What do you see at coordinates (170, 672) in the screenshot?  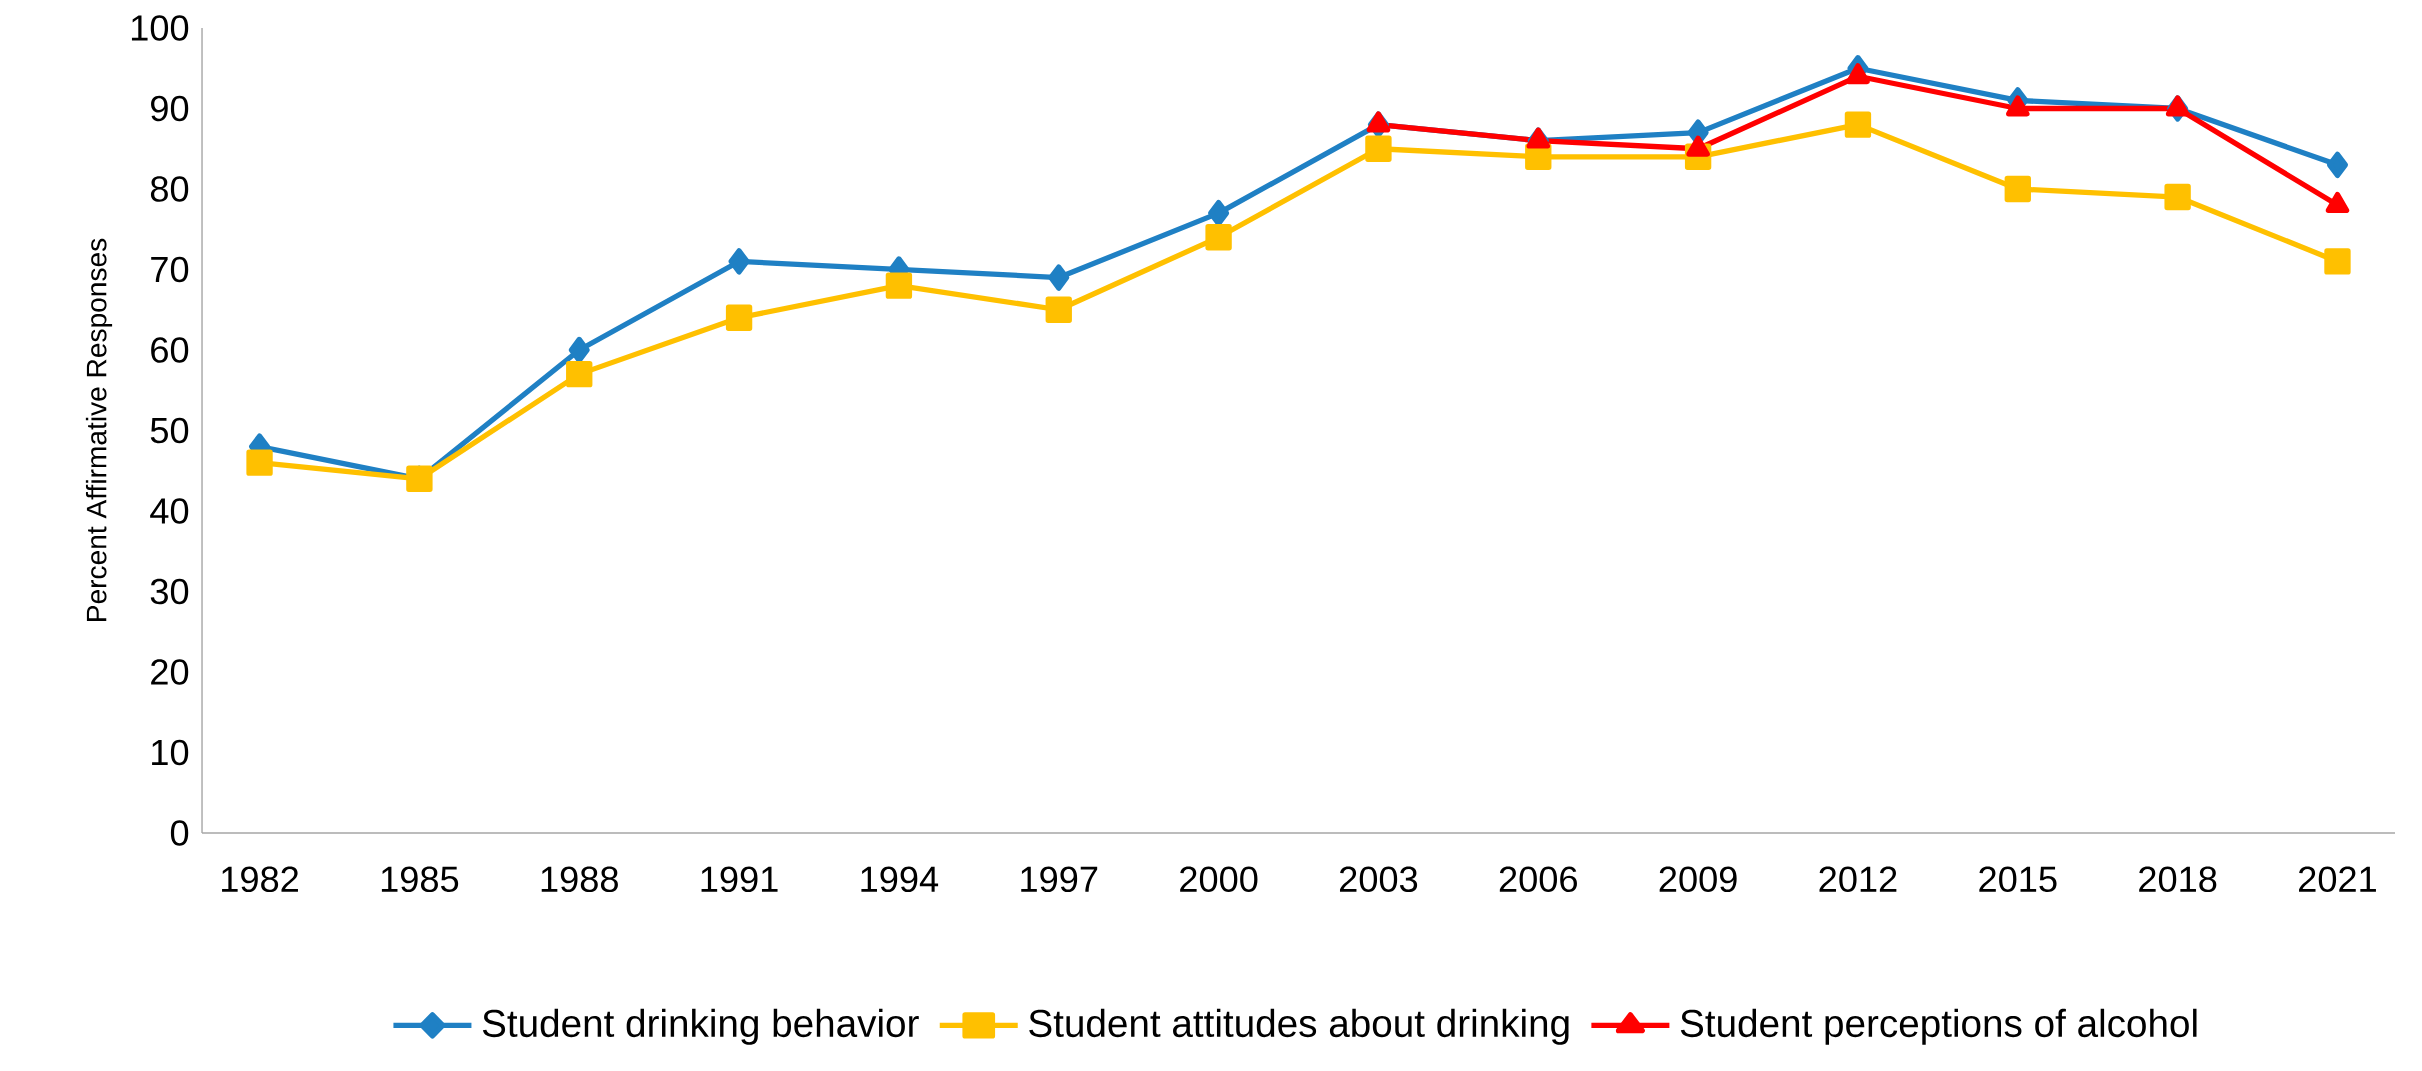 I see `y-tick-label: 20` at bounding box center [170, 672].